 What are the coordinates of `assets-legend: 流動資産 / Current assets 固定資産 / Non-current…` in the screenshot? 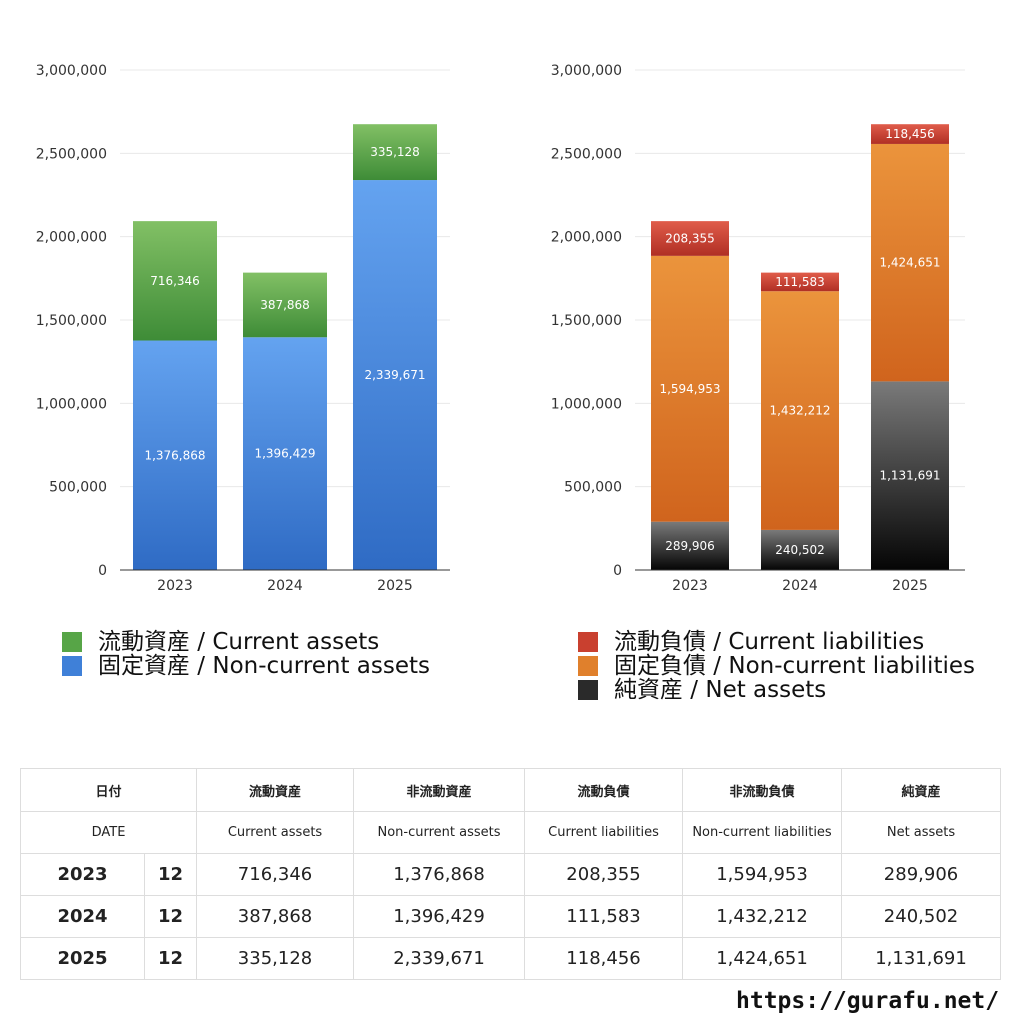 It's located at (246, 654).